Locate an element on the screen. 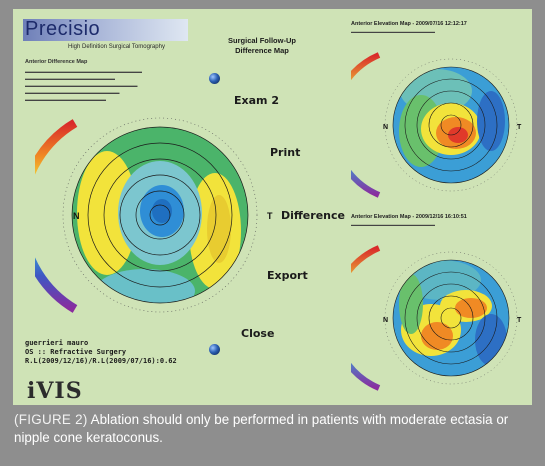  top-elevation-map: N T is located at coordinates (436, 125).